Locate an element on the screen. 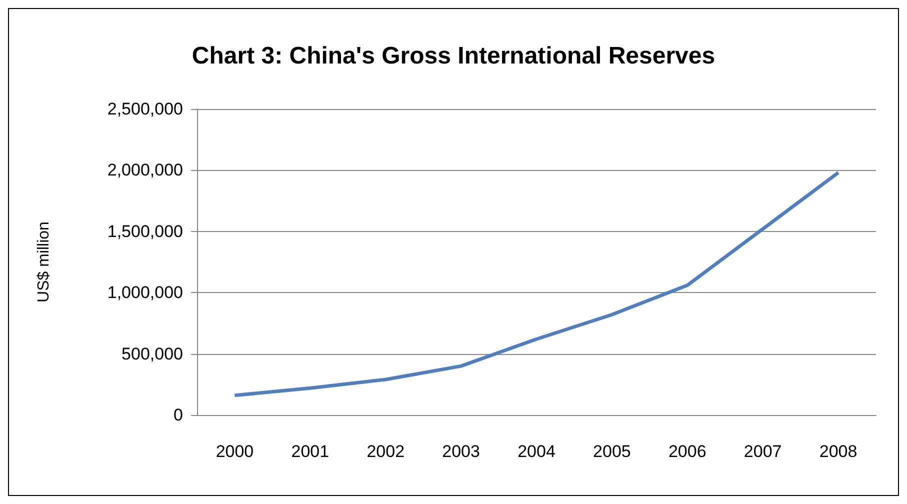 This screenshot has height=504, width=907. y-tick-label: 0 is located at coordinates (178, 415).